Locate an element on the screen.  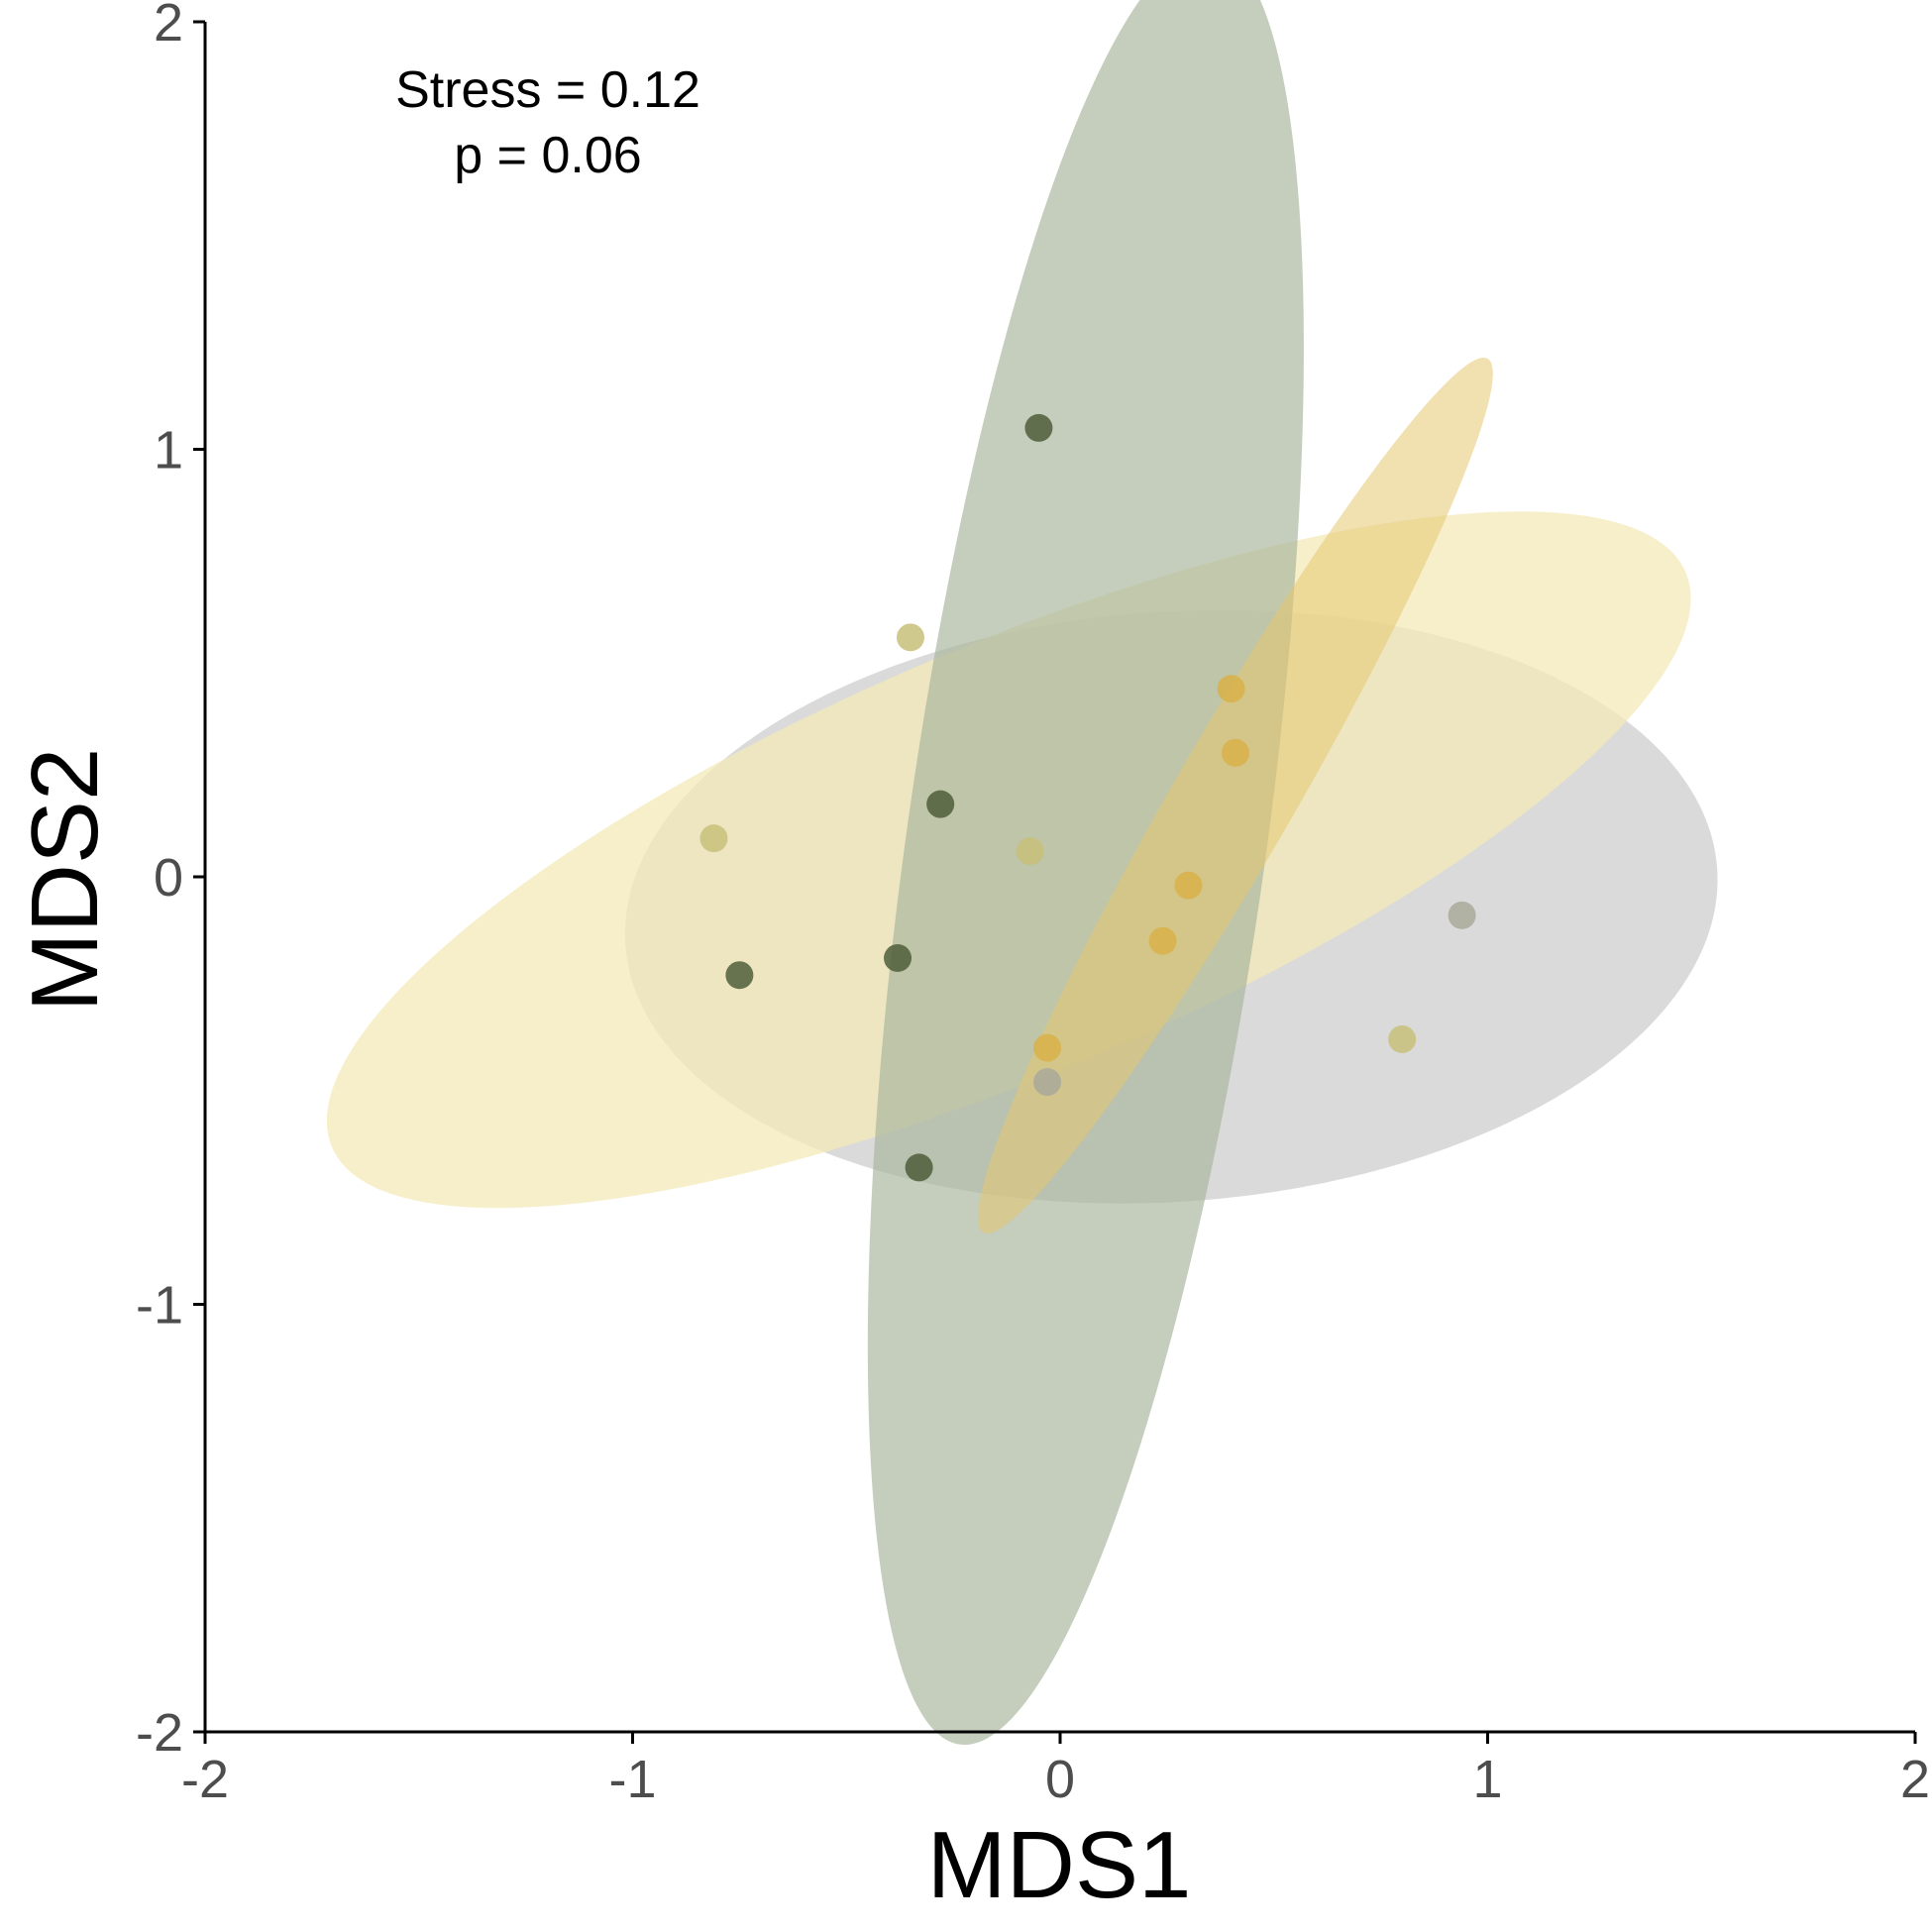
y-tick-label: 2 is located at coordinates (169, 27).